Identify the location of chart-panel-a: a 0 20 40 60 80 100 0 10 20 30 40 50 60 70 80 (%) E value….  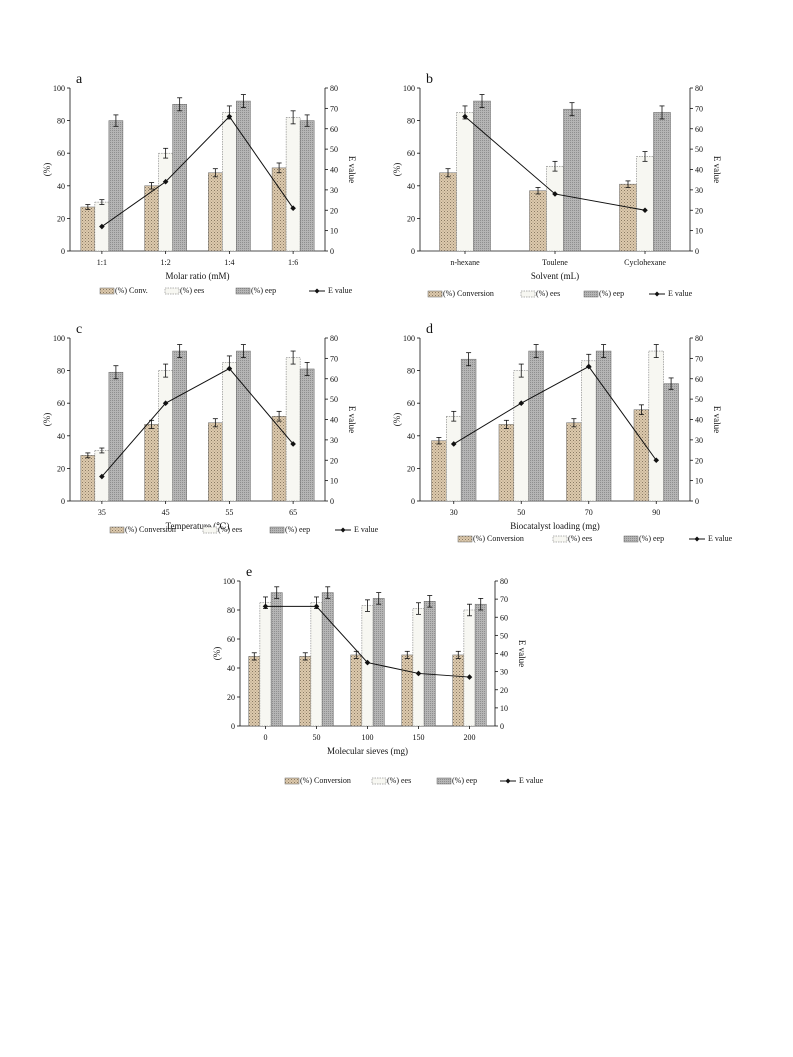
(205, 187).